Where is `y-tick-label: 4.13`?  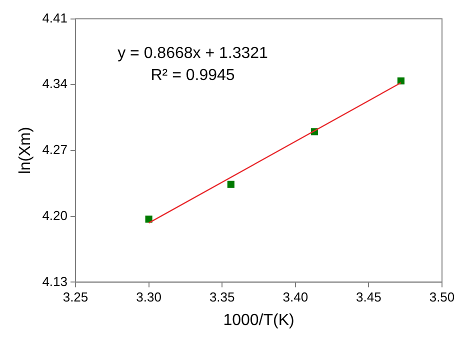 y-tick-label: 4.13 is located at coordinates (55, 281).